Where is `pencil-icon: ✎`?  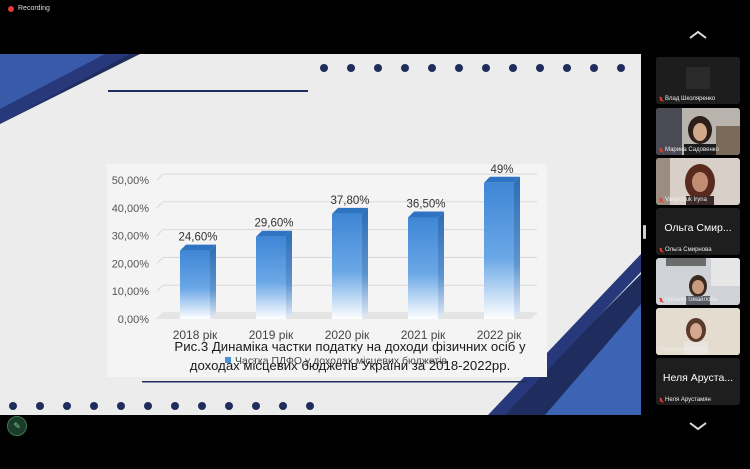
pencil-icon: ✎ is located at coordinates (17, 426).